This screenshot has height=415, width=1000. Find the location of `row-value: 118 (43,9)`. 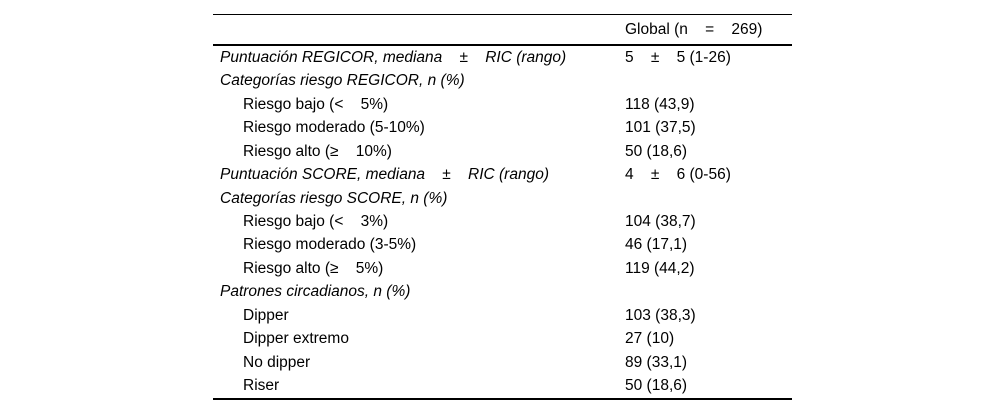

row-value: 118 (43,9) is located at coordinates (660, 104).